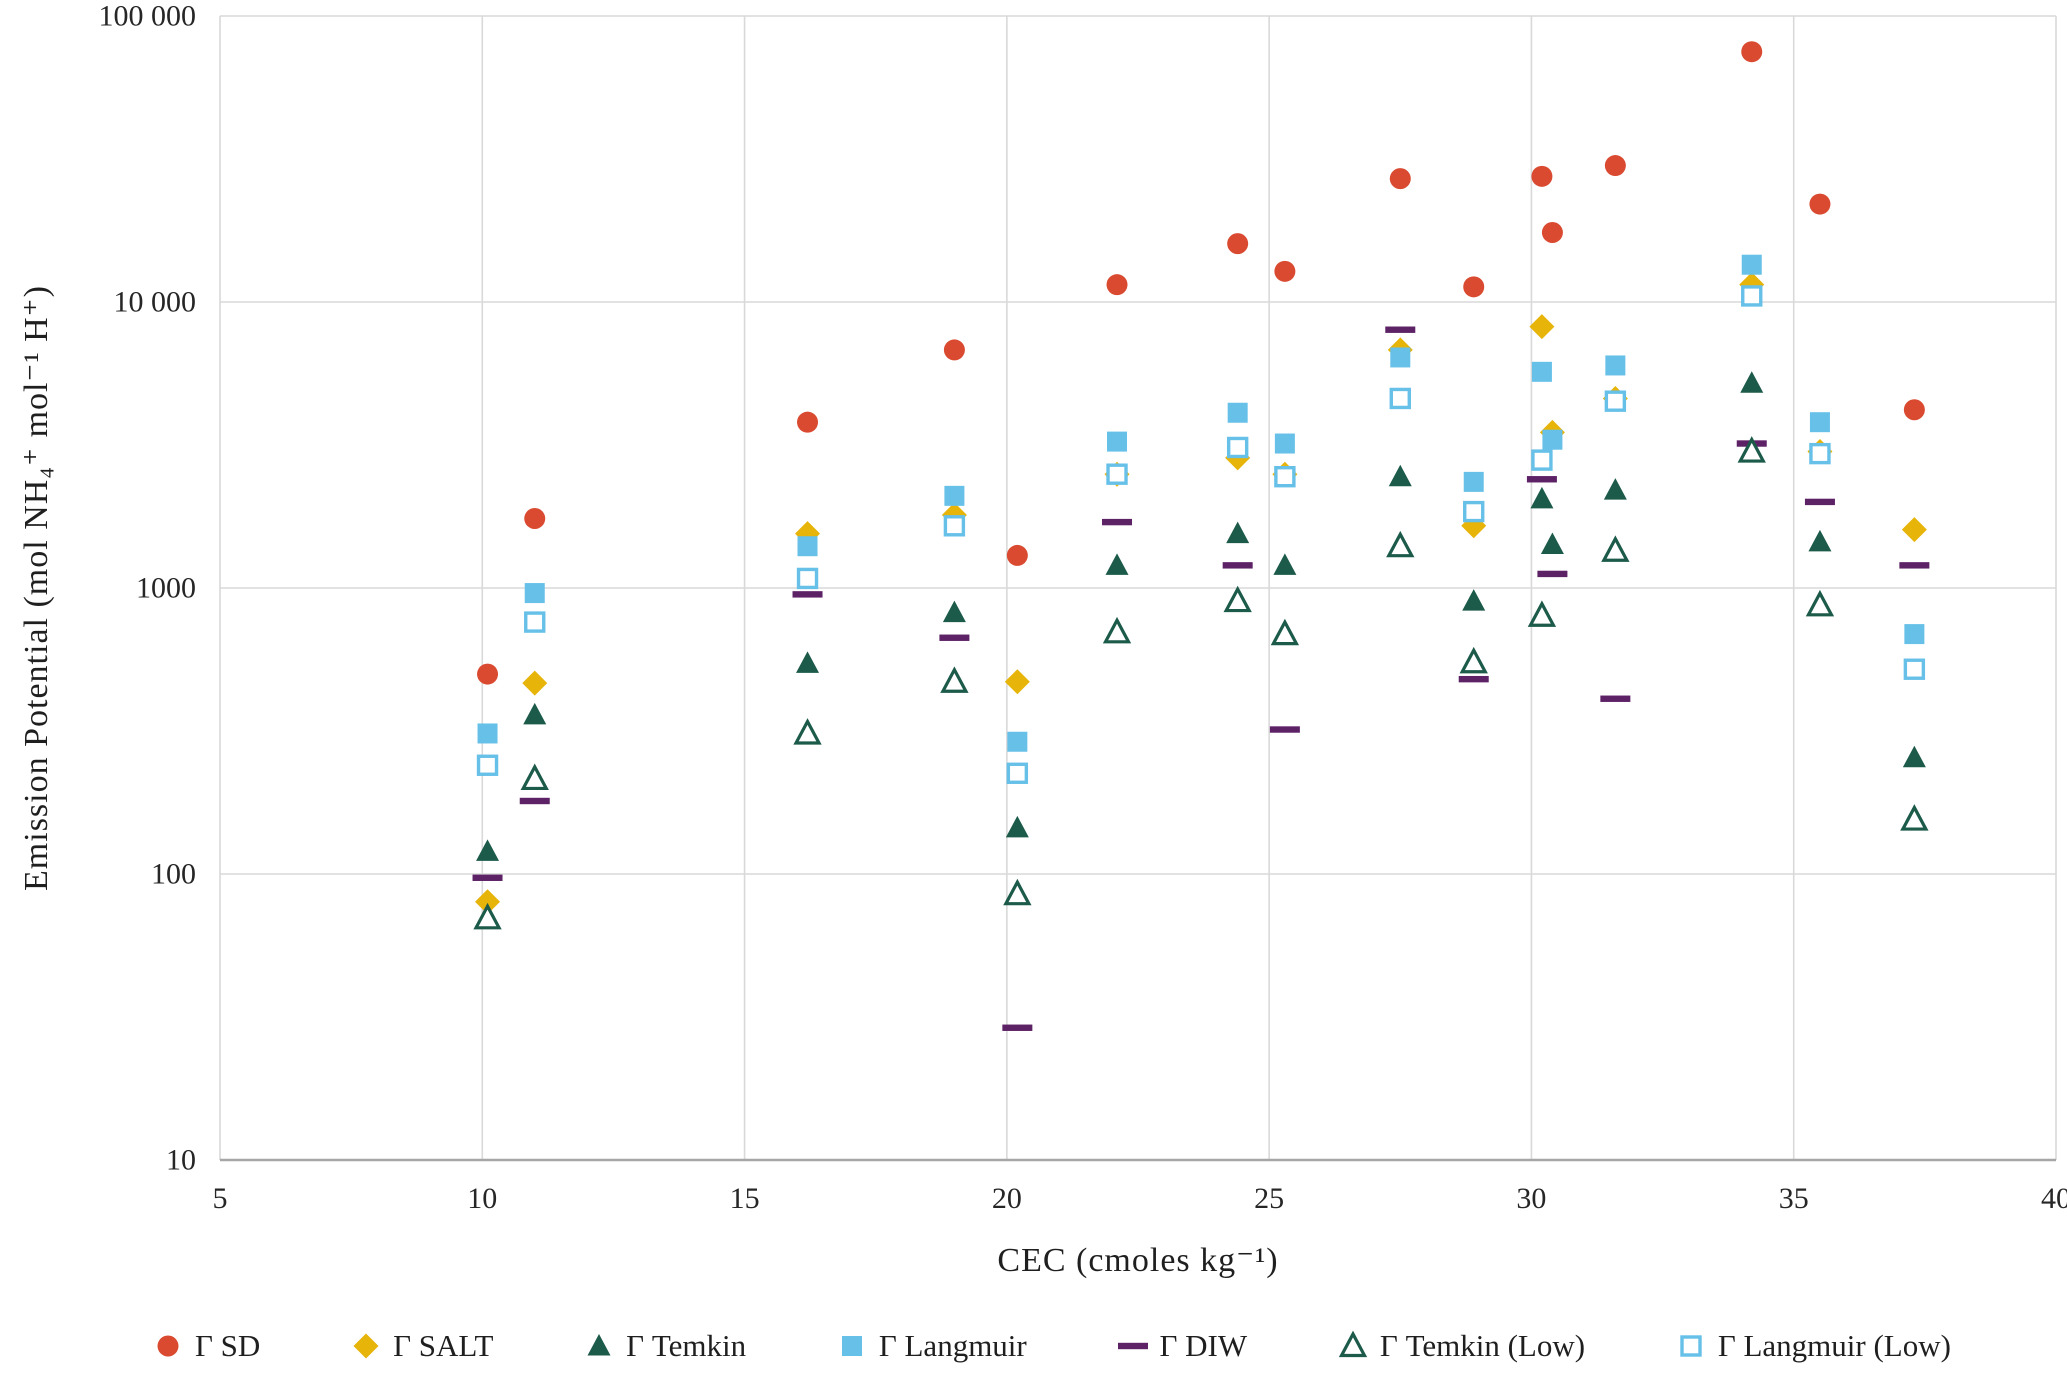 The image size is (2067, 1380). I want to click on legend-item: Γ Langmuir (Low), so click(1812, 1346).